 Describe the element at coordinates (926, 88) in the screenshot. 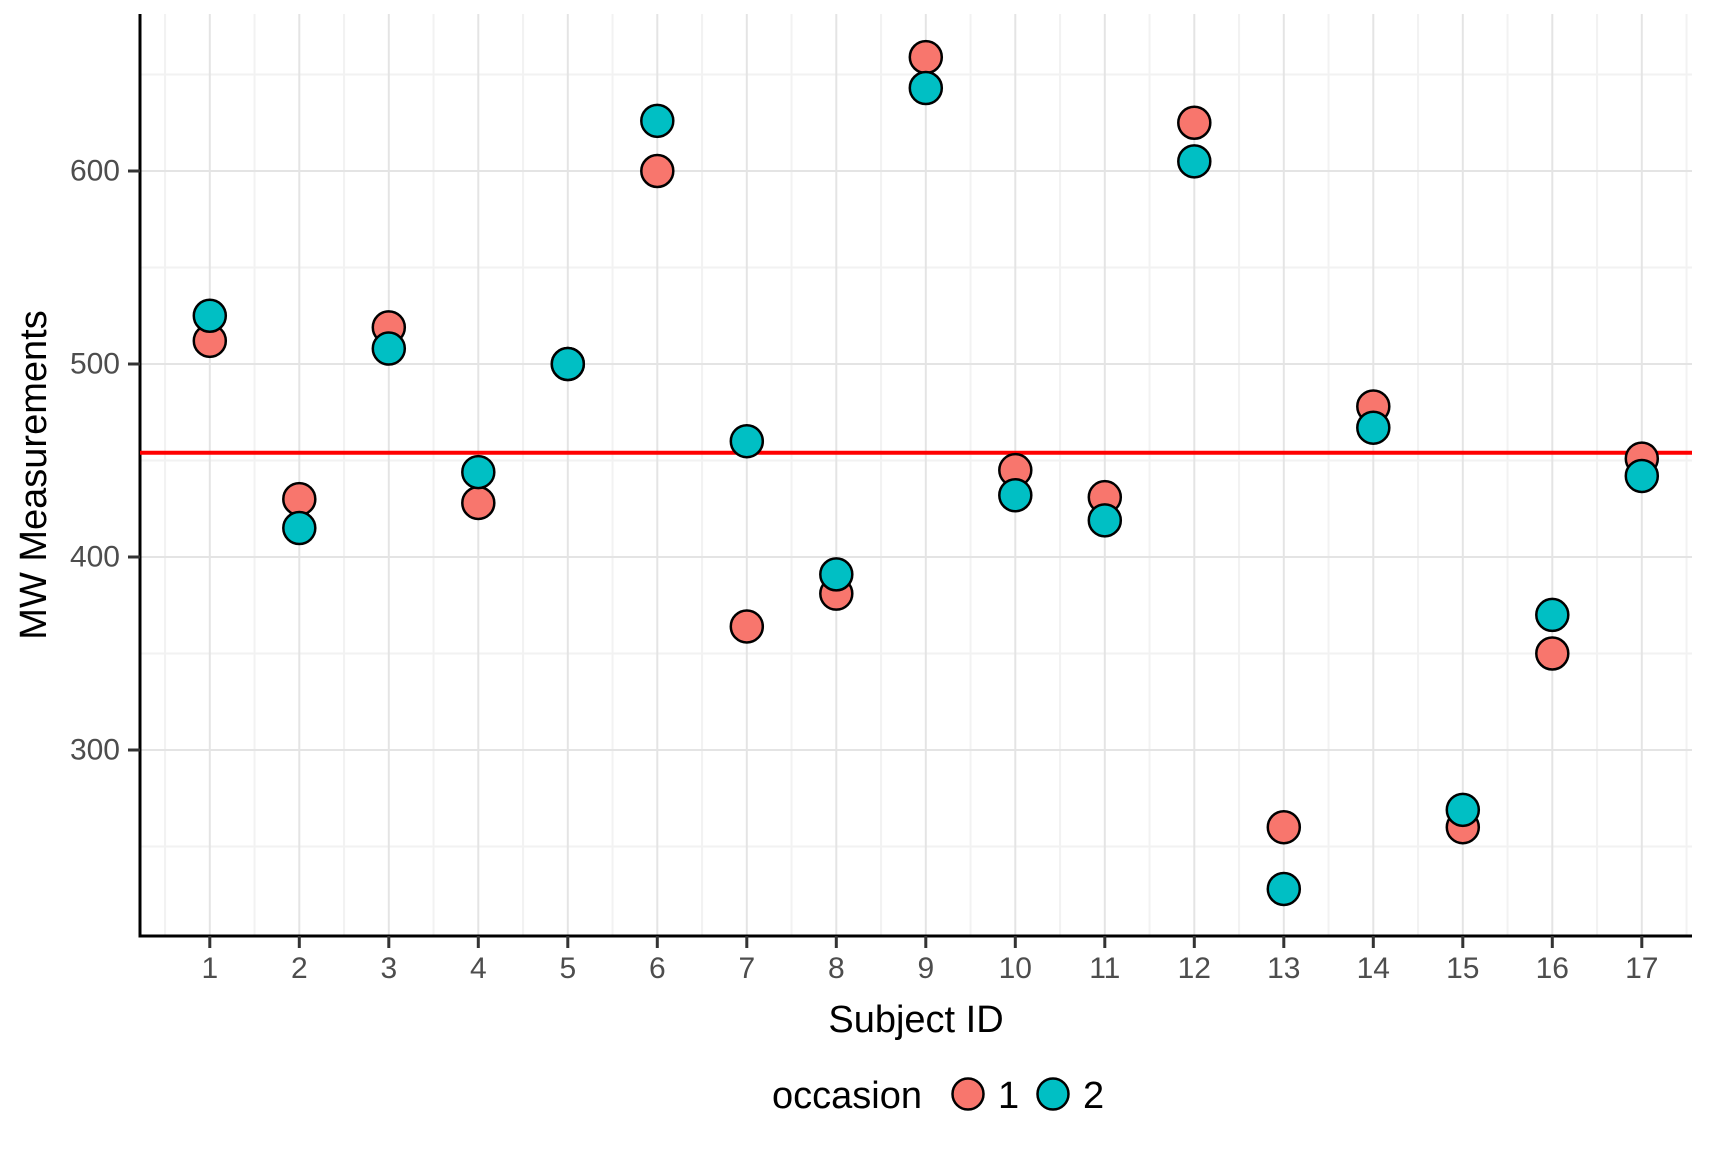

I see `data-point-subject9-occasion2` at that location.